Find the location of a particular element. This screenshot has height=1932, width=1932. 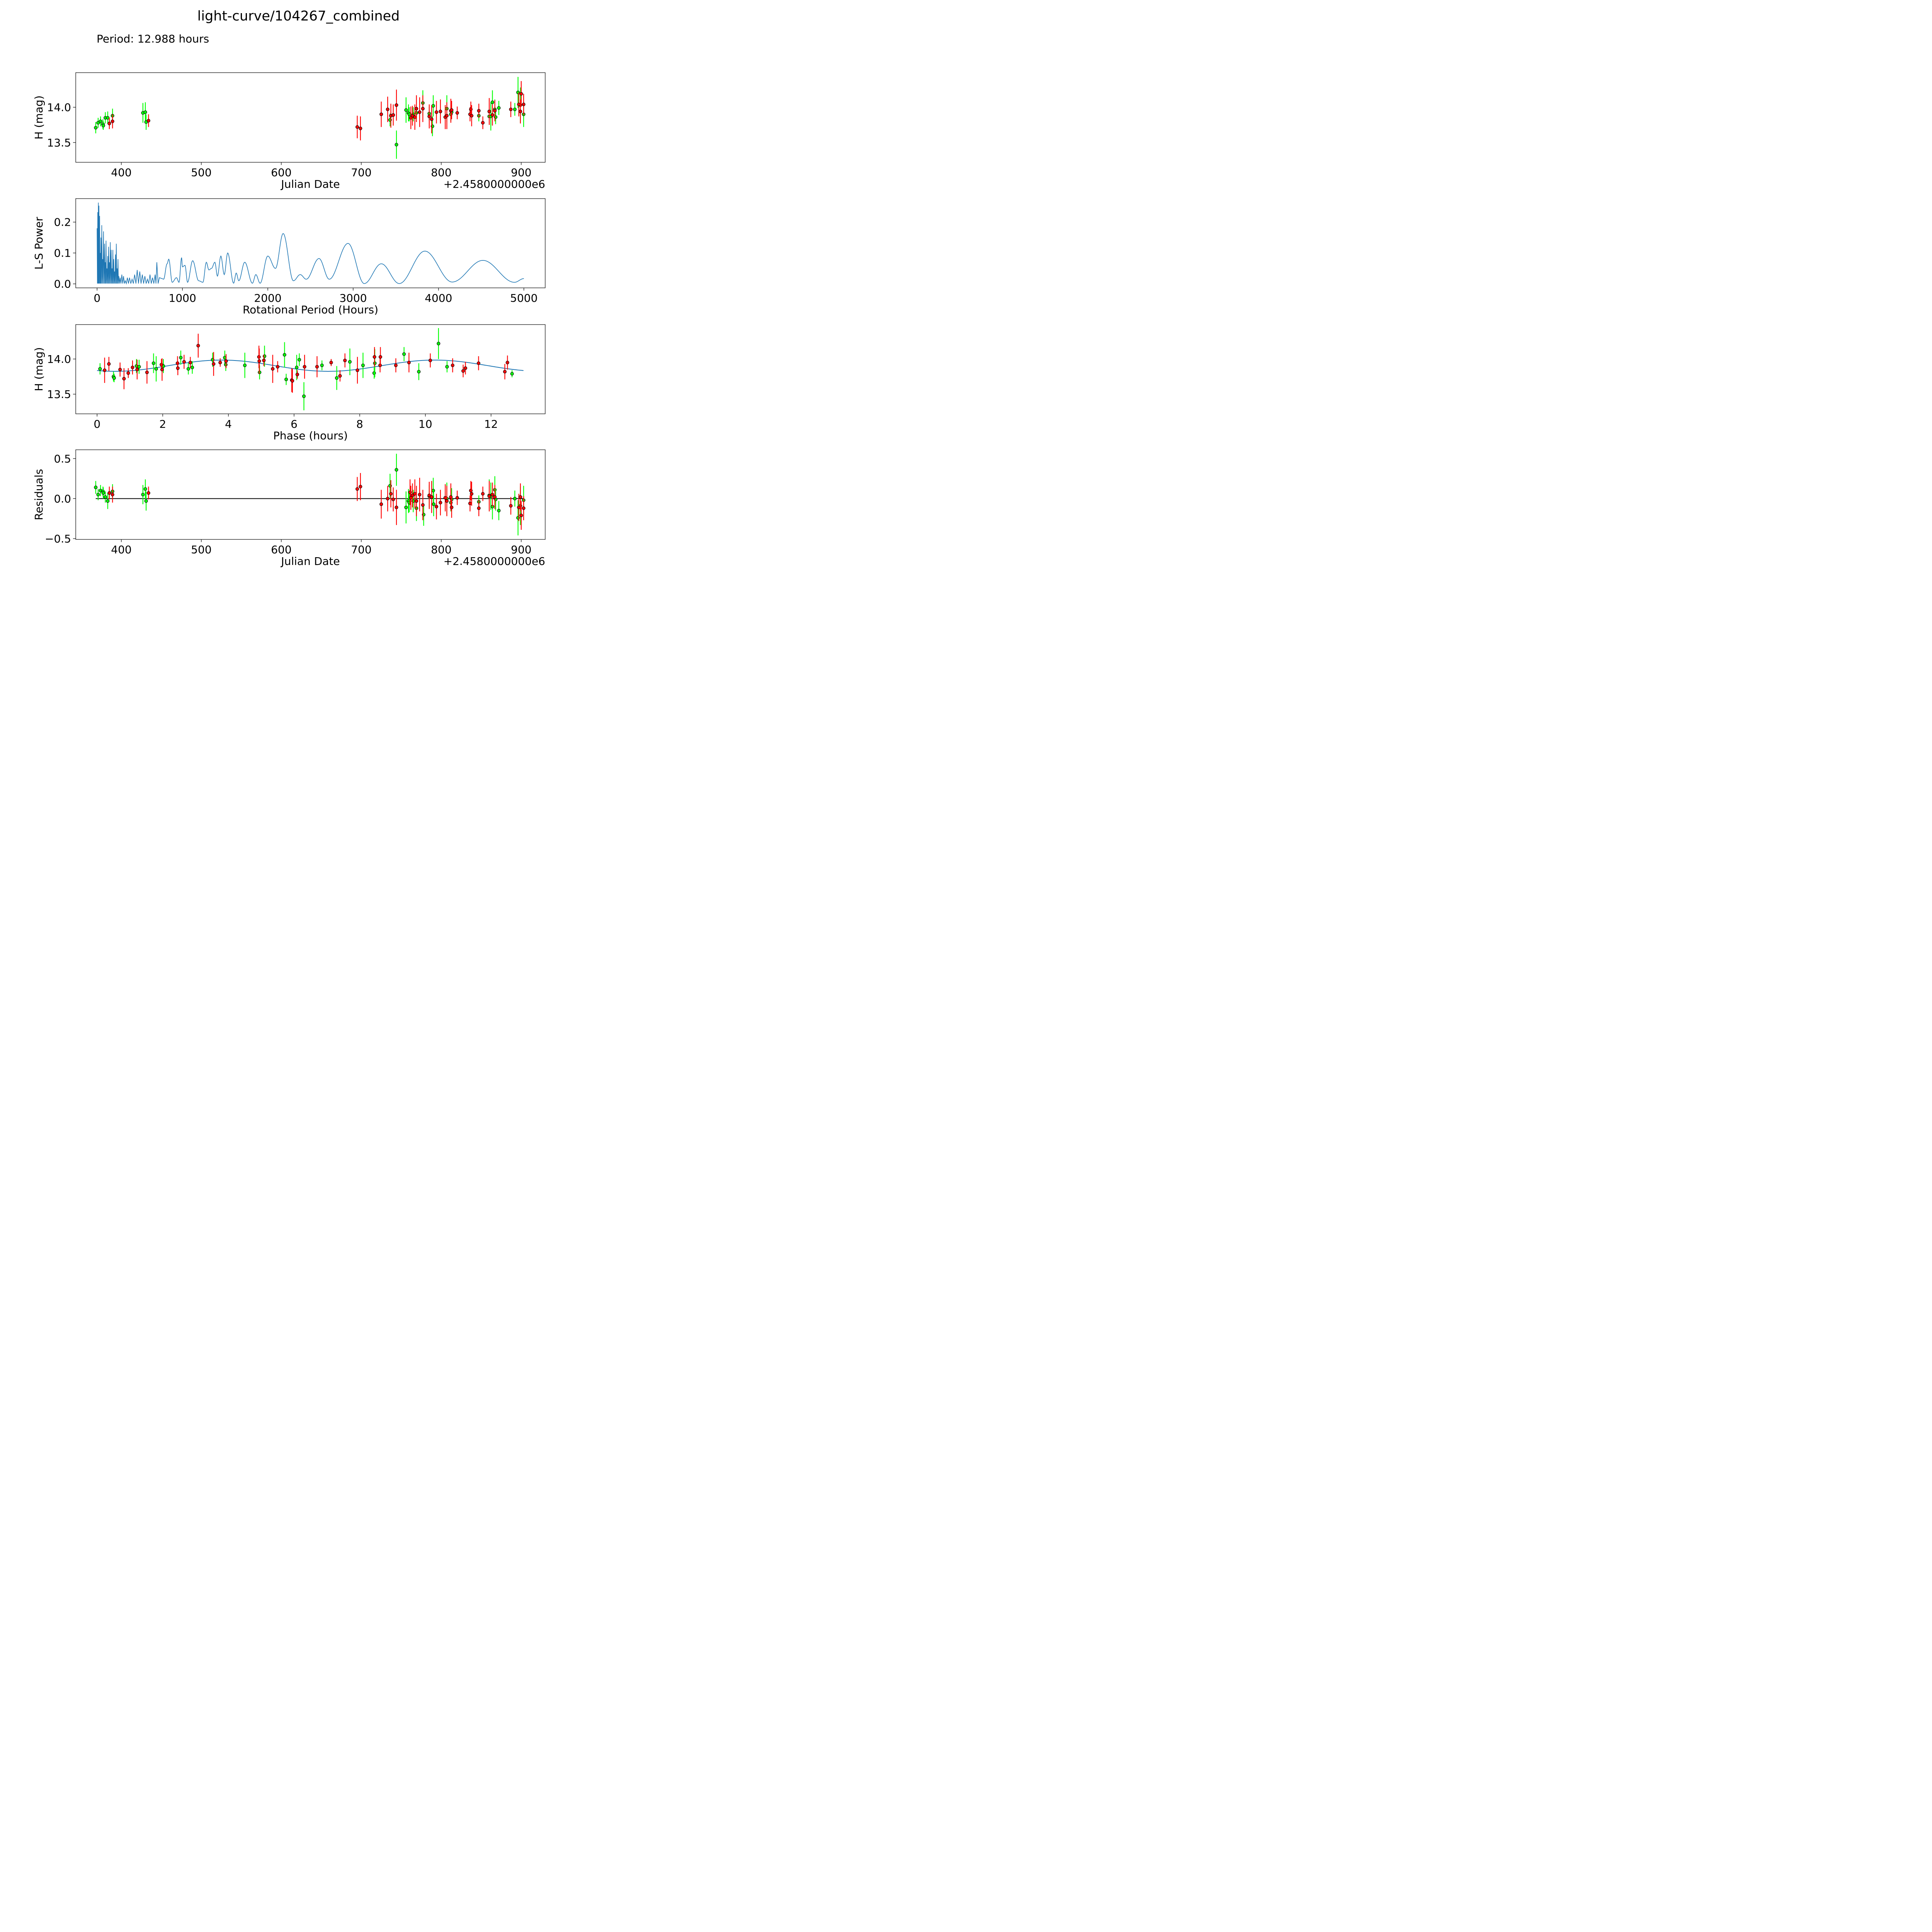

figure-title: light-curve/104267_combined is located at coordinates (298, 17).